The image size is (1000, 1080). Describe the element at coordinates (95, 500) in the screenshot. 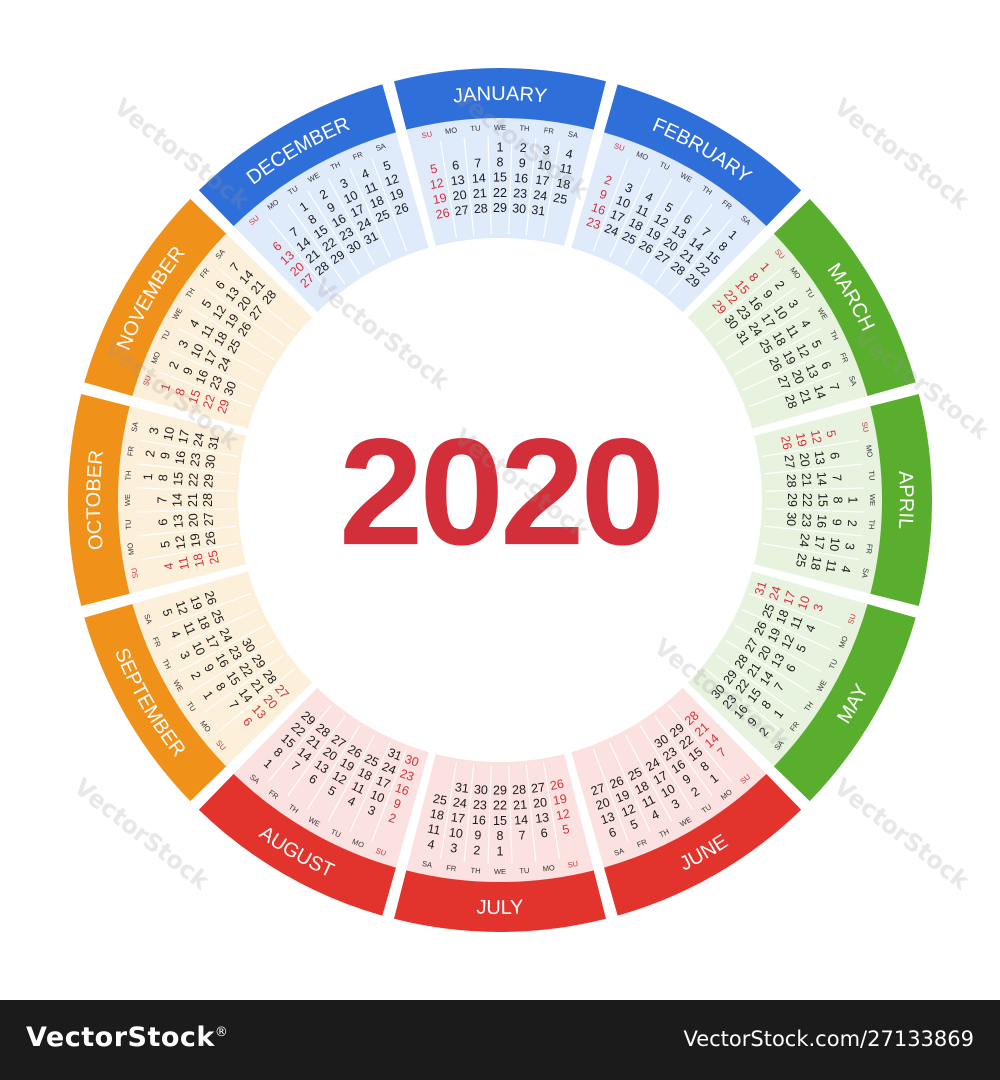

I see `month-title: OCTOBER` at that location.